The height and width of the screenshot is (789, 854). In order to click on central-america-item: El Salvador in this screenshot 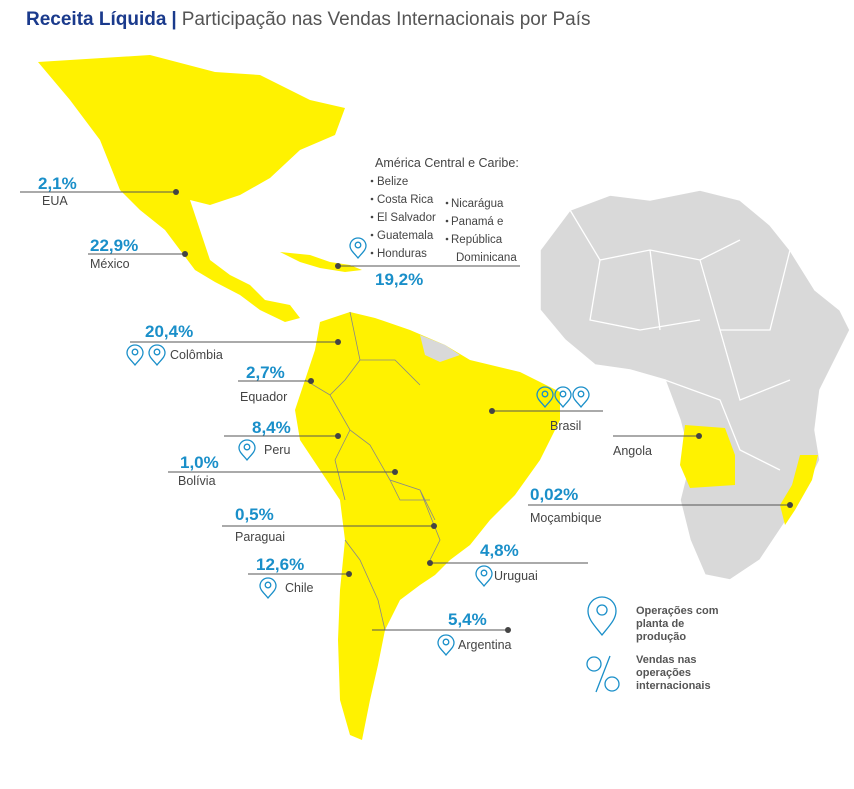, I will do `click(406, 218)`.